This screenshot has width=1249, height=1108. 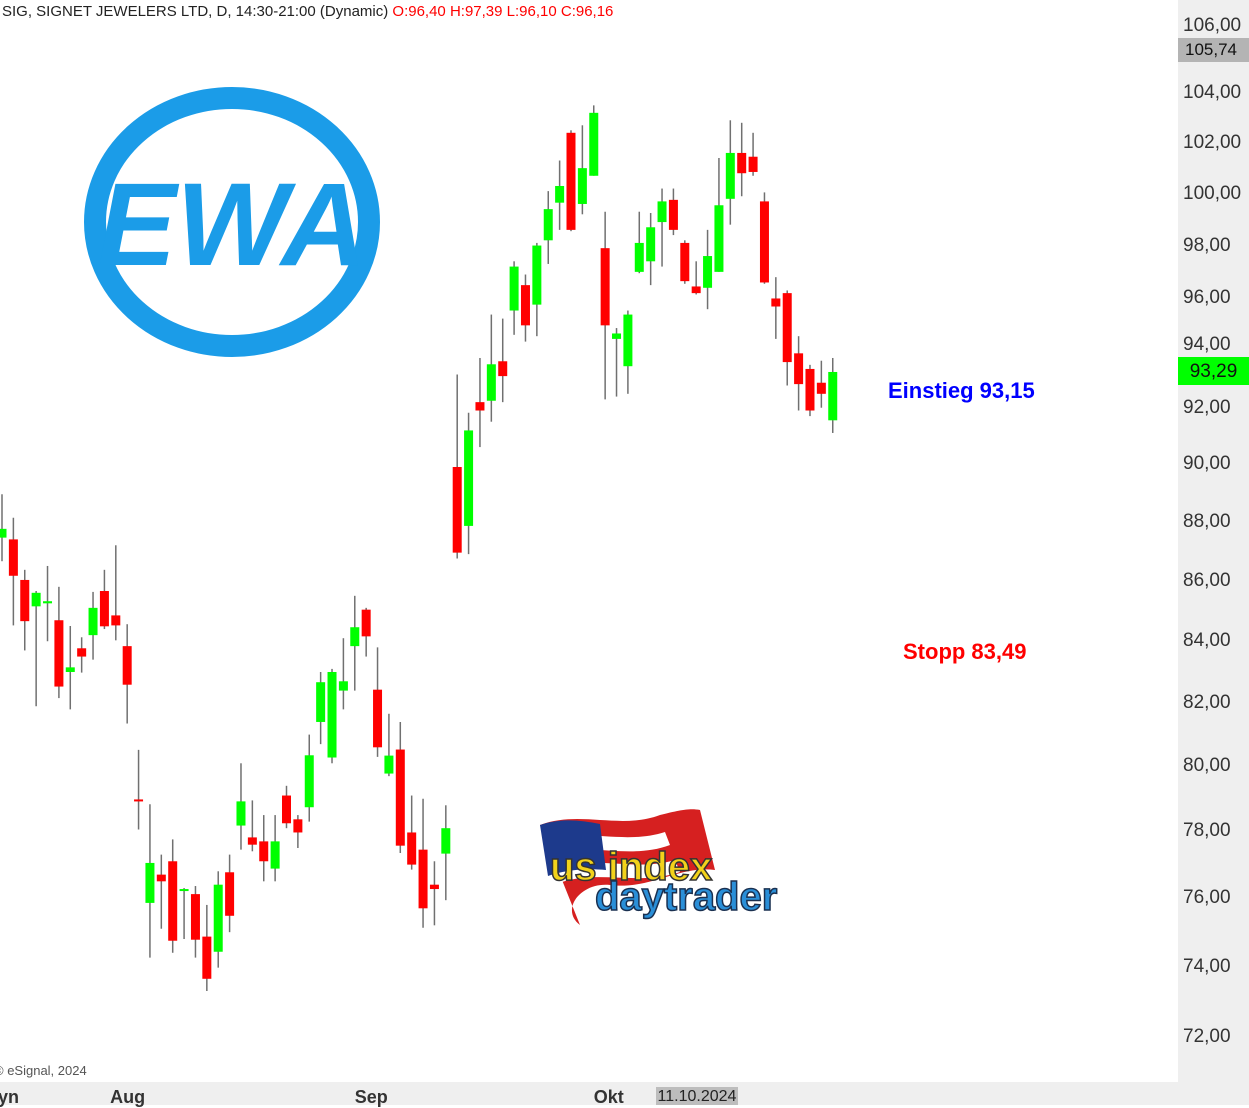 What do you see at coordinates (1207, 898) in the screenshot?
I see `price-tick-label: 76,00` at bounding box center [1207, 898].